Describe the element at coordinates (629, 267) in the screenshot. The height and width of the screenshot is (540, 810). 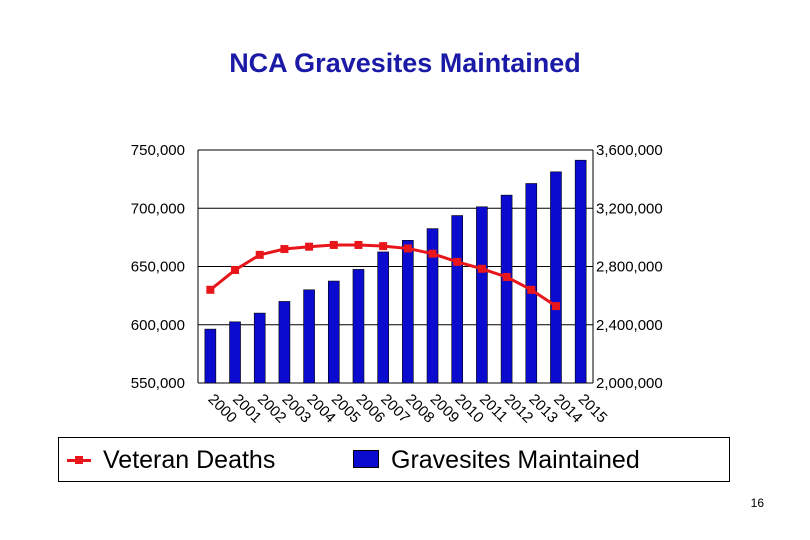
I see `y-right-tick-label: 2,800,000` at that location.